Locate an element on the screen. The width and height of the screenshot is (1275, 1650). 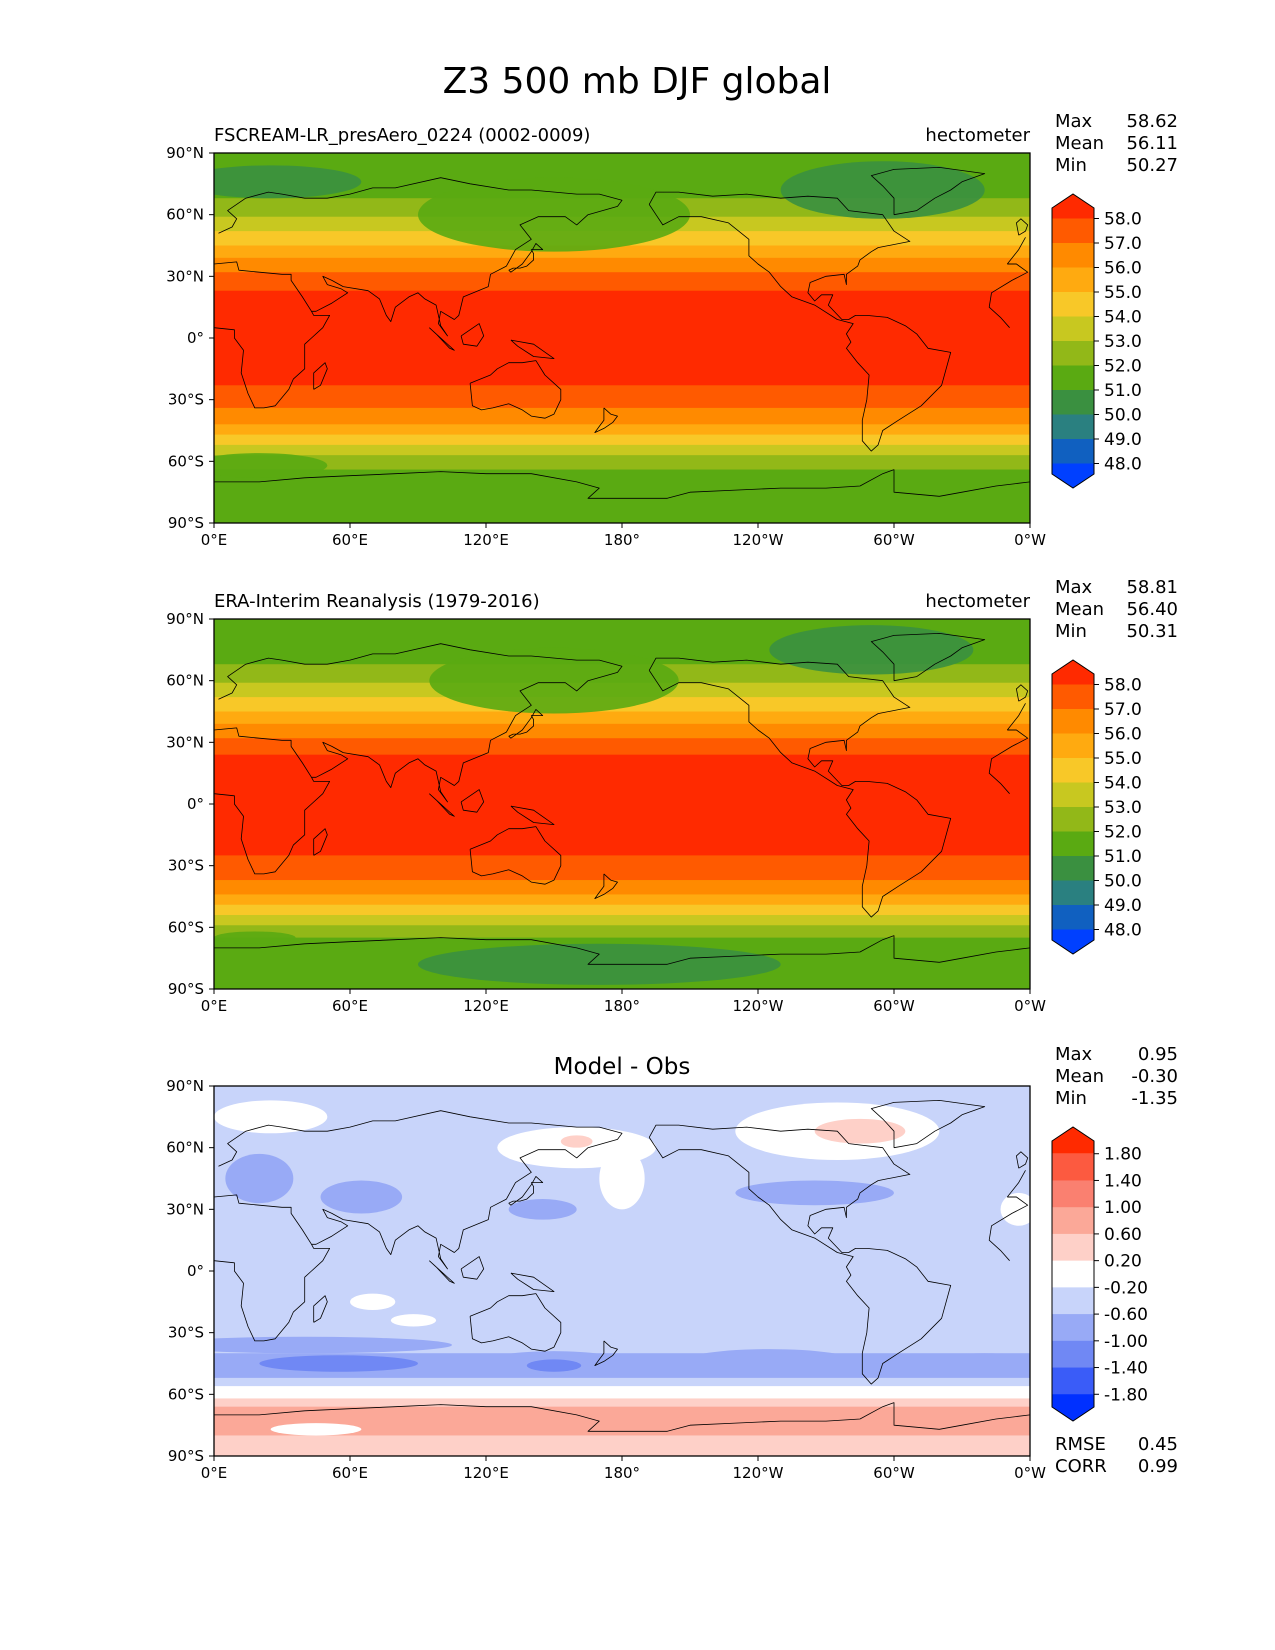
contour-field is located at coordinates (622, 338).